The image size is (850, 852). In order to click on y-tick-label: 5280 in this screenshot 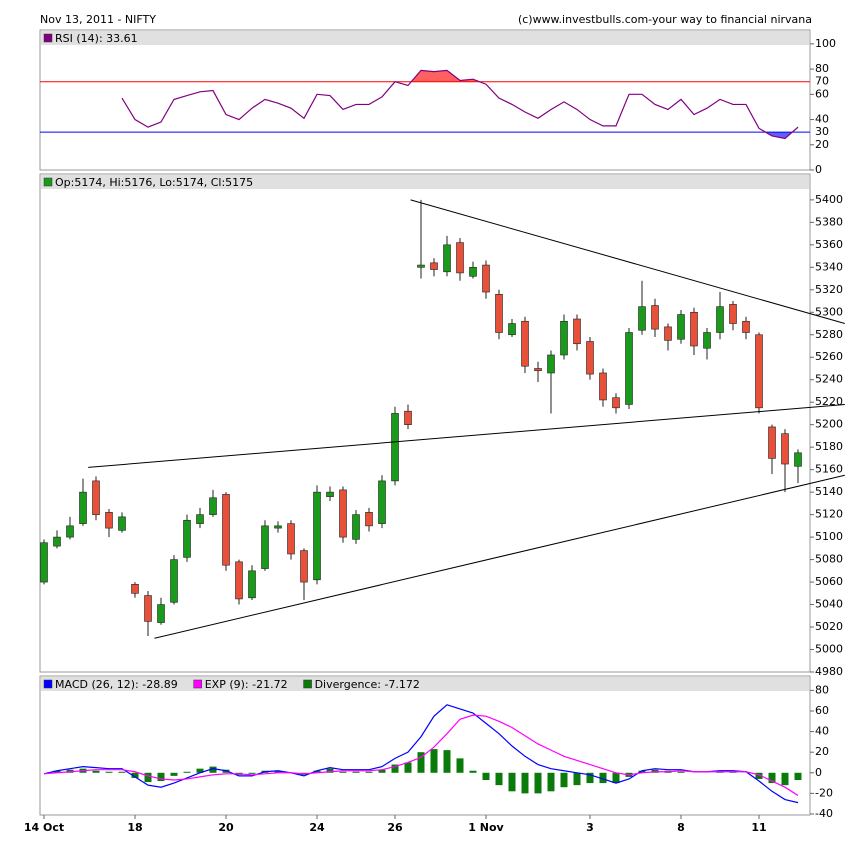, I will do `click(829, 334)`.